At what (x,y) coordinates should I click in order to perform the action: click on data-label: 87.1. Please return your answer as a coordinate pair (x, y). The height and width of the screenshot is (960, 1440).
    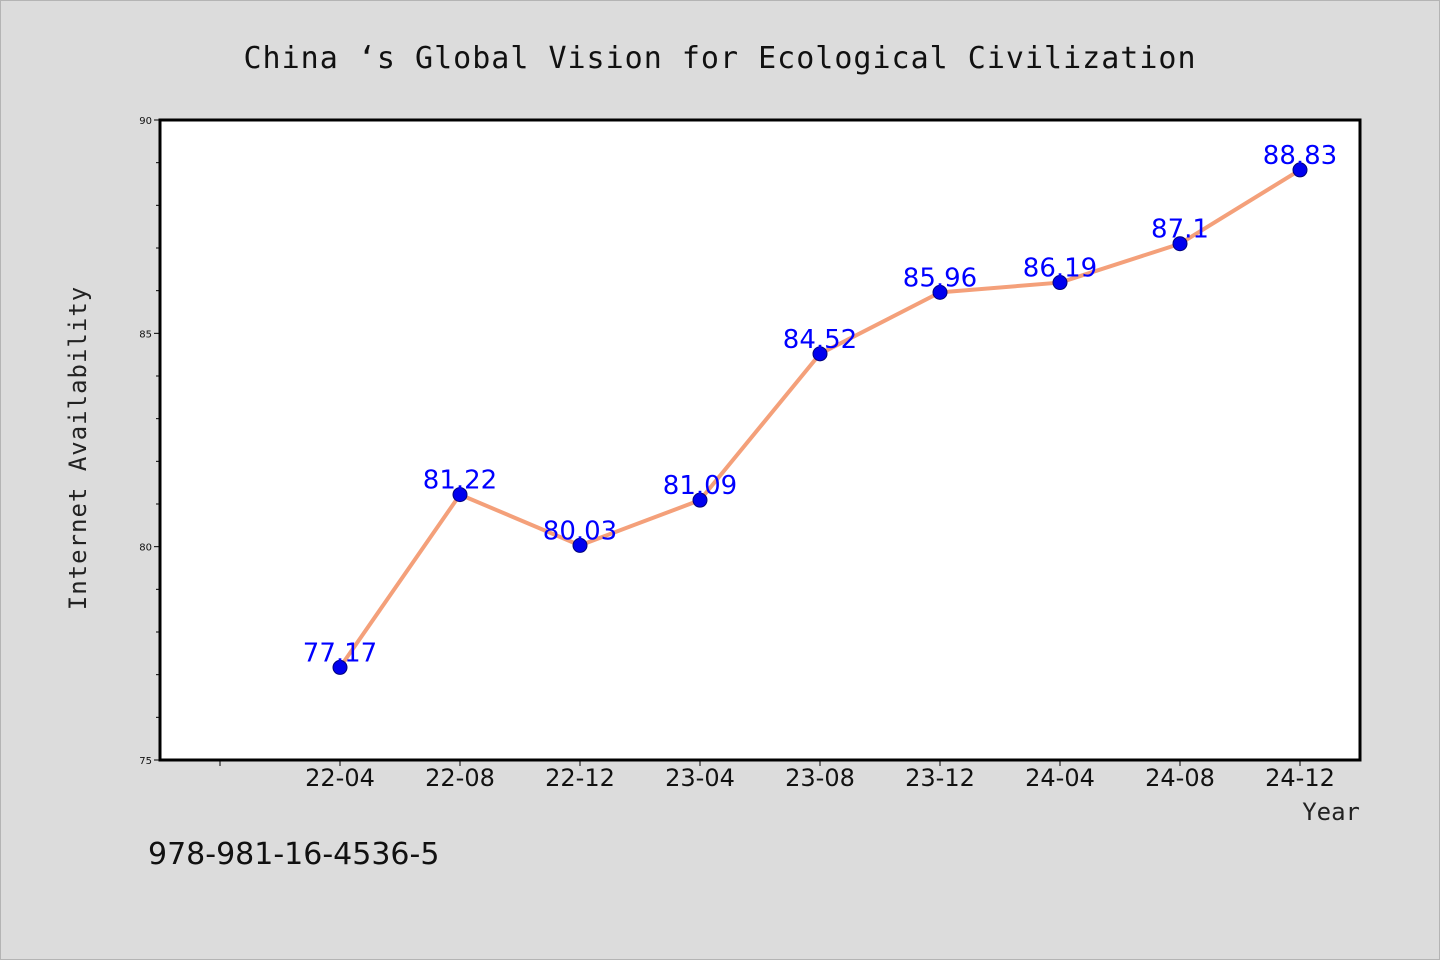
    Looking at the image, I should click on (1180, 230).